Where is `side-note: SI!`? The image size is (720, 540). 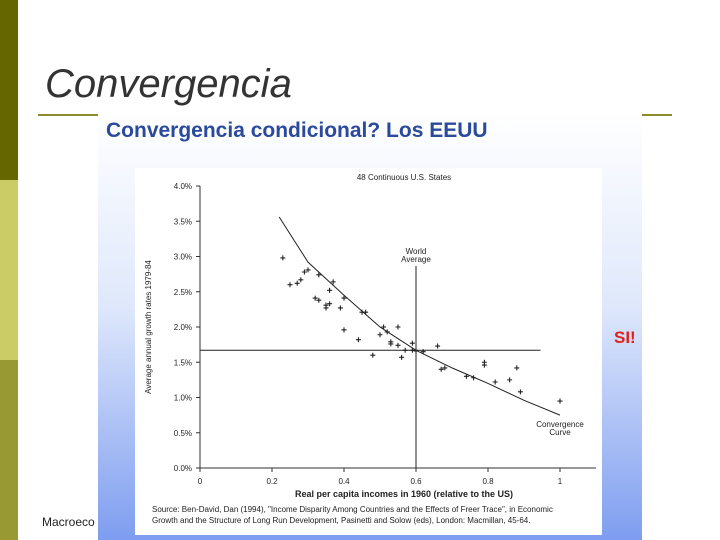 side-note: SI! is located at coordinates (625, 337).